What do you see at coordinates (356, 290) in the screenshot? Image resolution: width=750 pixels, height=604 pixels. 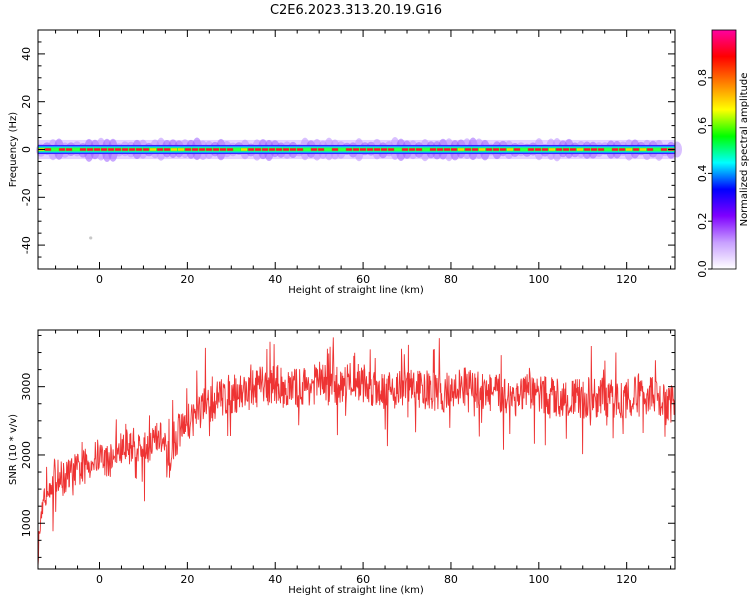 I see `spectrogram-x-axis-label: Height of straight line (km)` at bounding box center [356, 290].